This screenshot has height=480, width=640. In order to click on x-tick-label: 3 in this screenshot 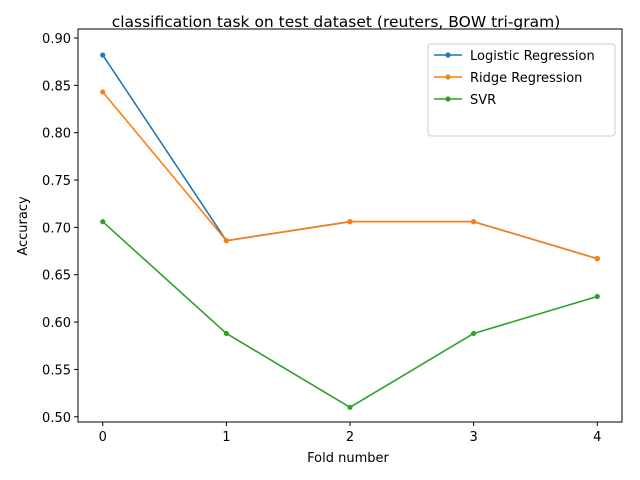, I will do `click(473, 437)`.